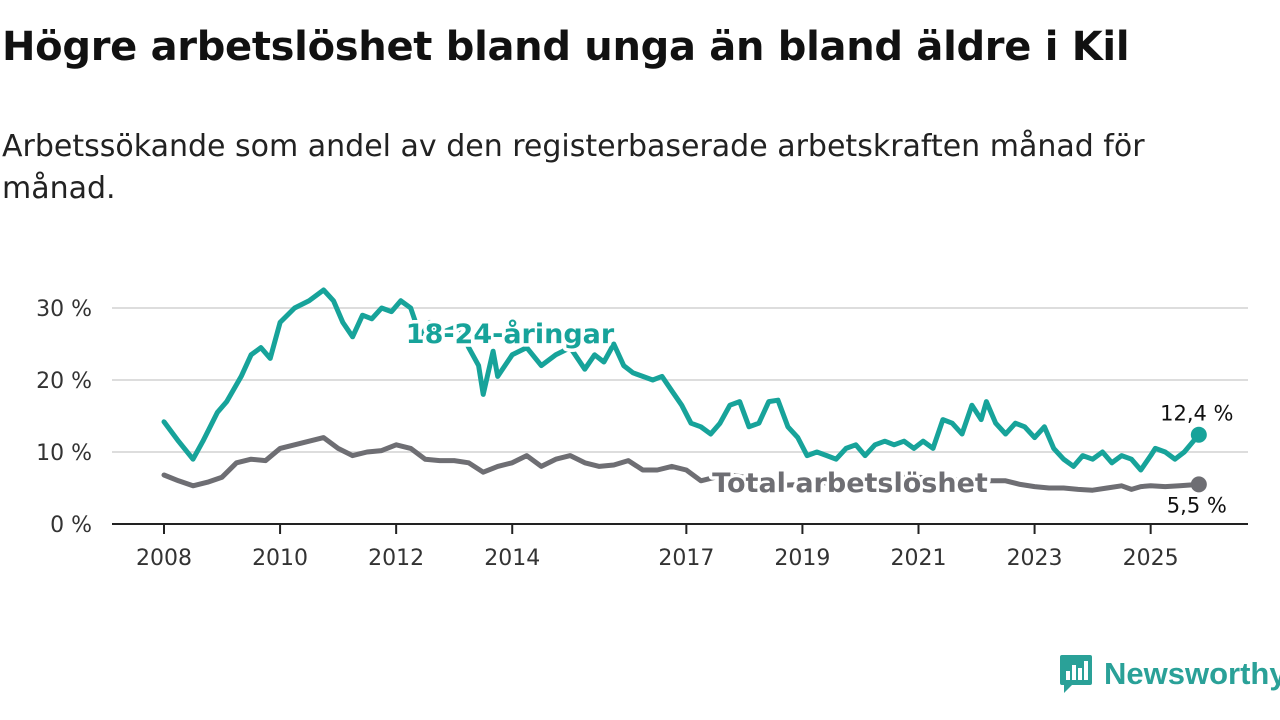  Describe the element at coordinates (64, 417) in the screenshot. I see `y-axis-ticks: 0 % 10 % 20 % 30 %` at that location.